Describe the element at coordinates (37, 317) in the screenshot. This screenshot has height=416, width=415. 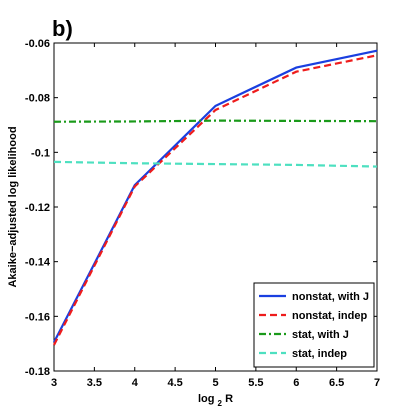
I see `y-tick-label: -0.16` at that location.